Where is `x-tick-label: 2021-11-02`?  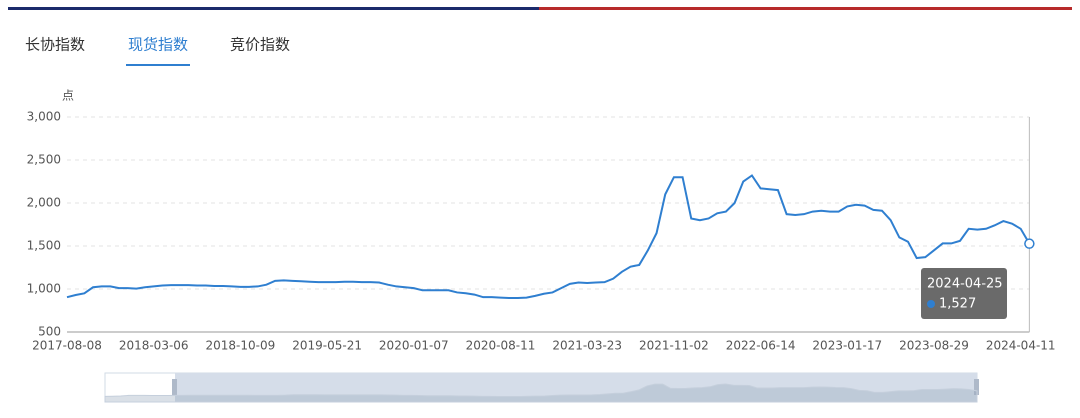
x-tick-label: 2021-11-02 is located at coordinates (674, 346).